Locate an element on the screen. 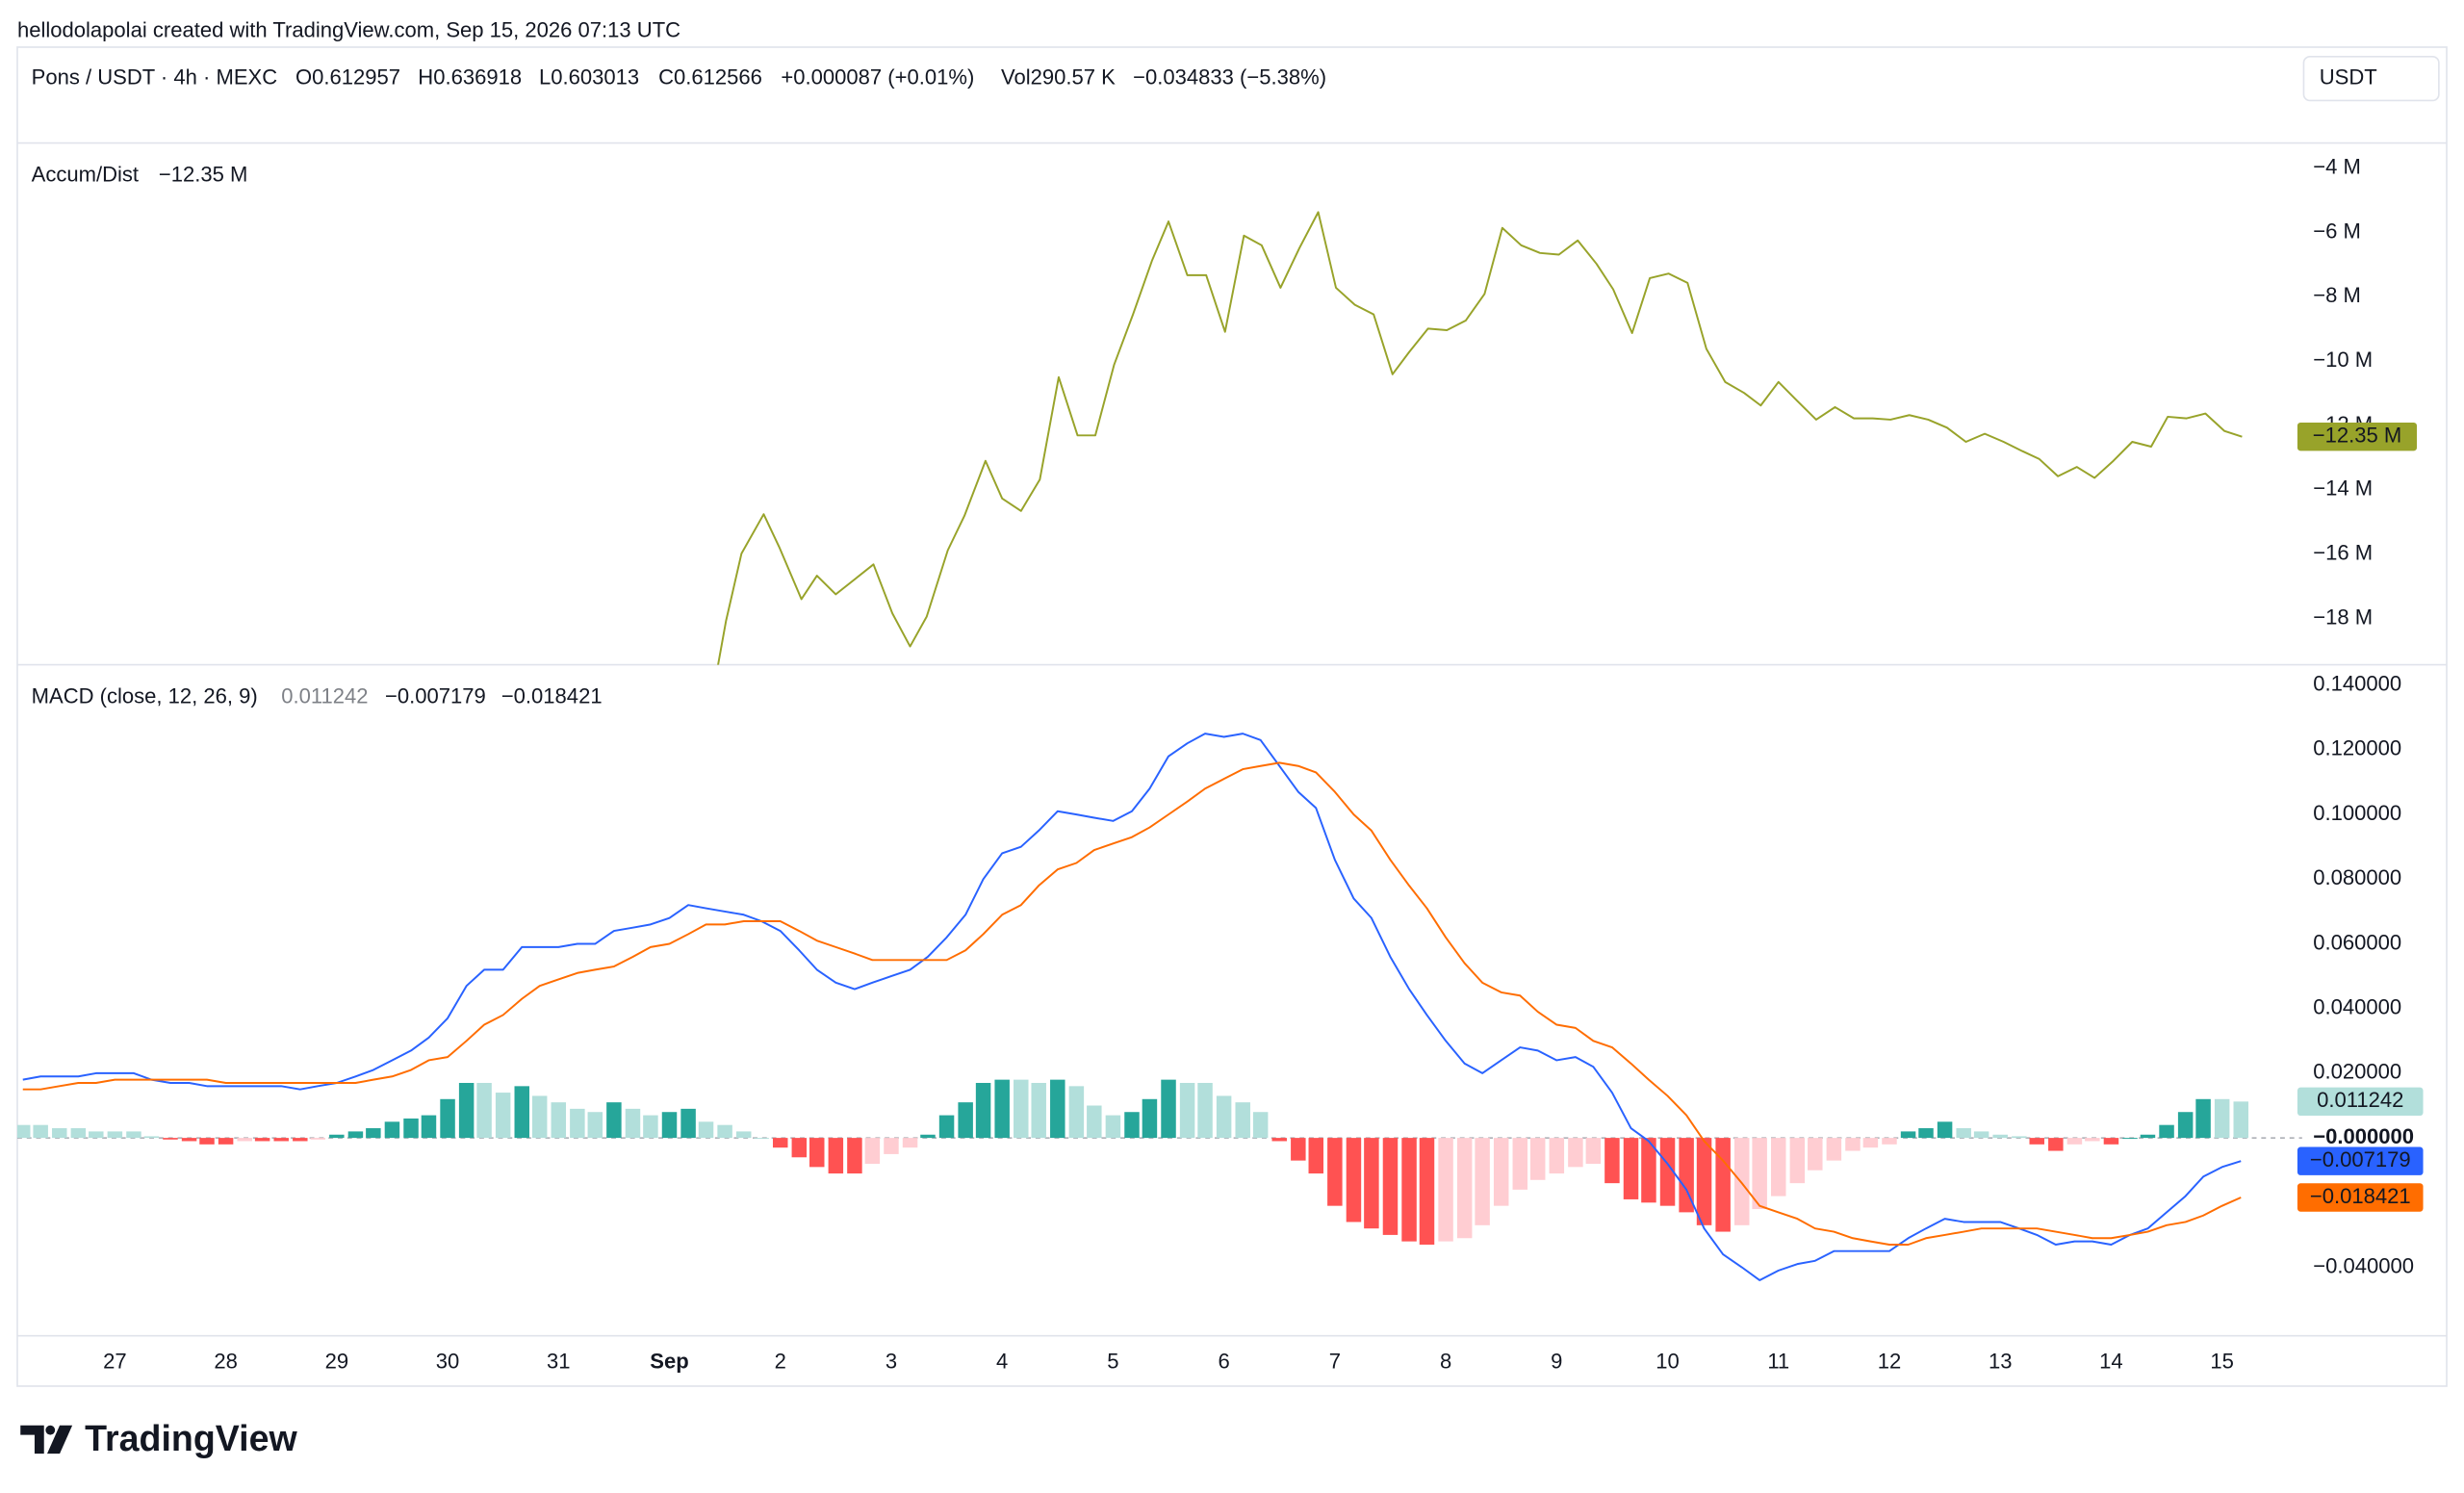  ohlc-value: 0.636918 is located at coordinates (477, 77).